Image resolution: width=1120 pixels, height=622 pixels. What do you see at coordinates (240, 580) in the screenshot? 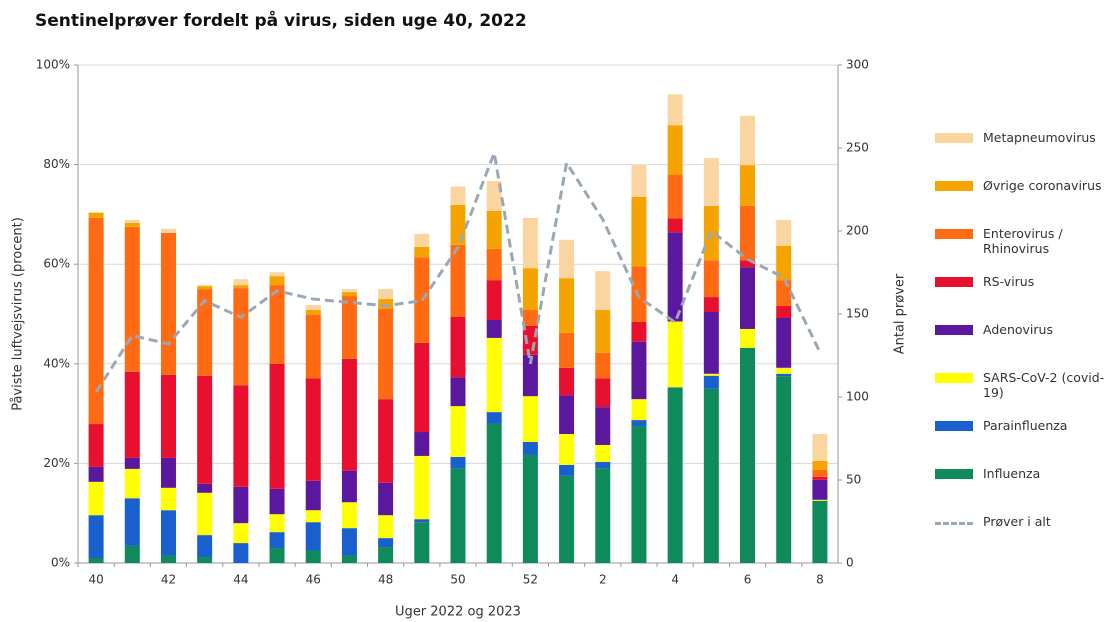
I see `x-tick-label: 44` at bounding box center [240, 580].